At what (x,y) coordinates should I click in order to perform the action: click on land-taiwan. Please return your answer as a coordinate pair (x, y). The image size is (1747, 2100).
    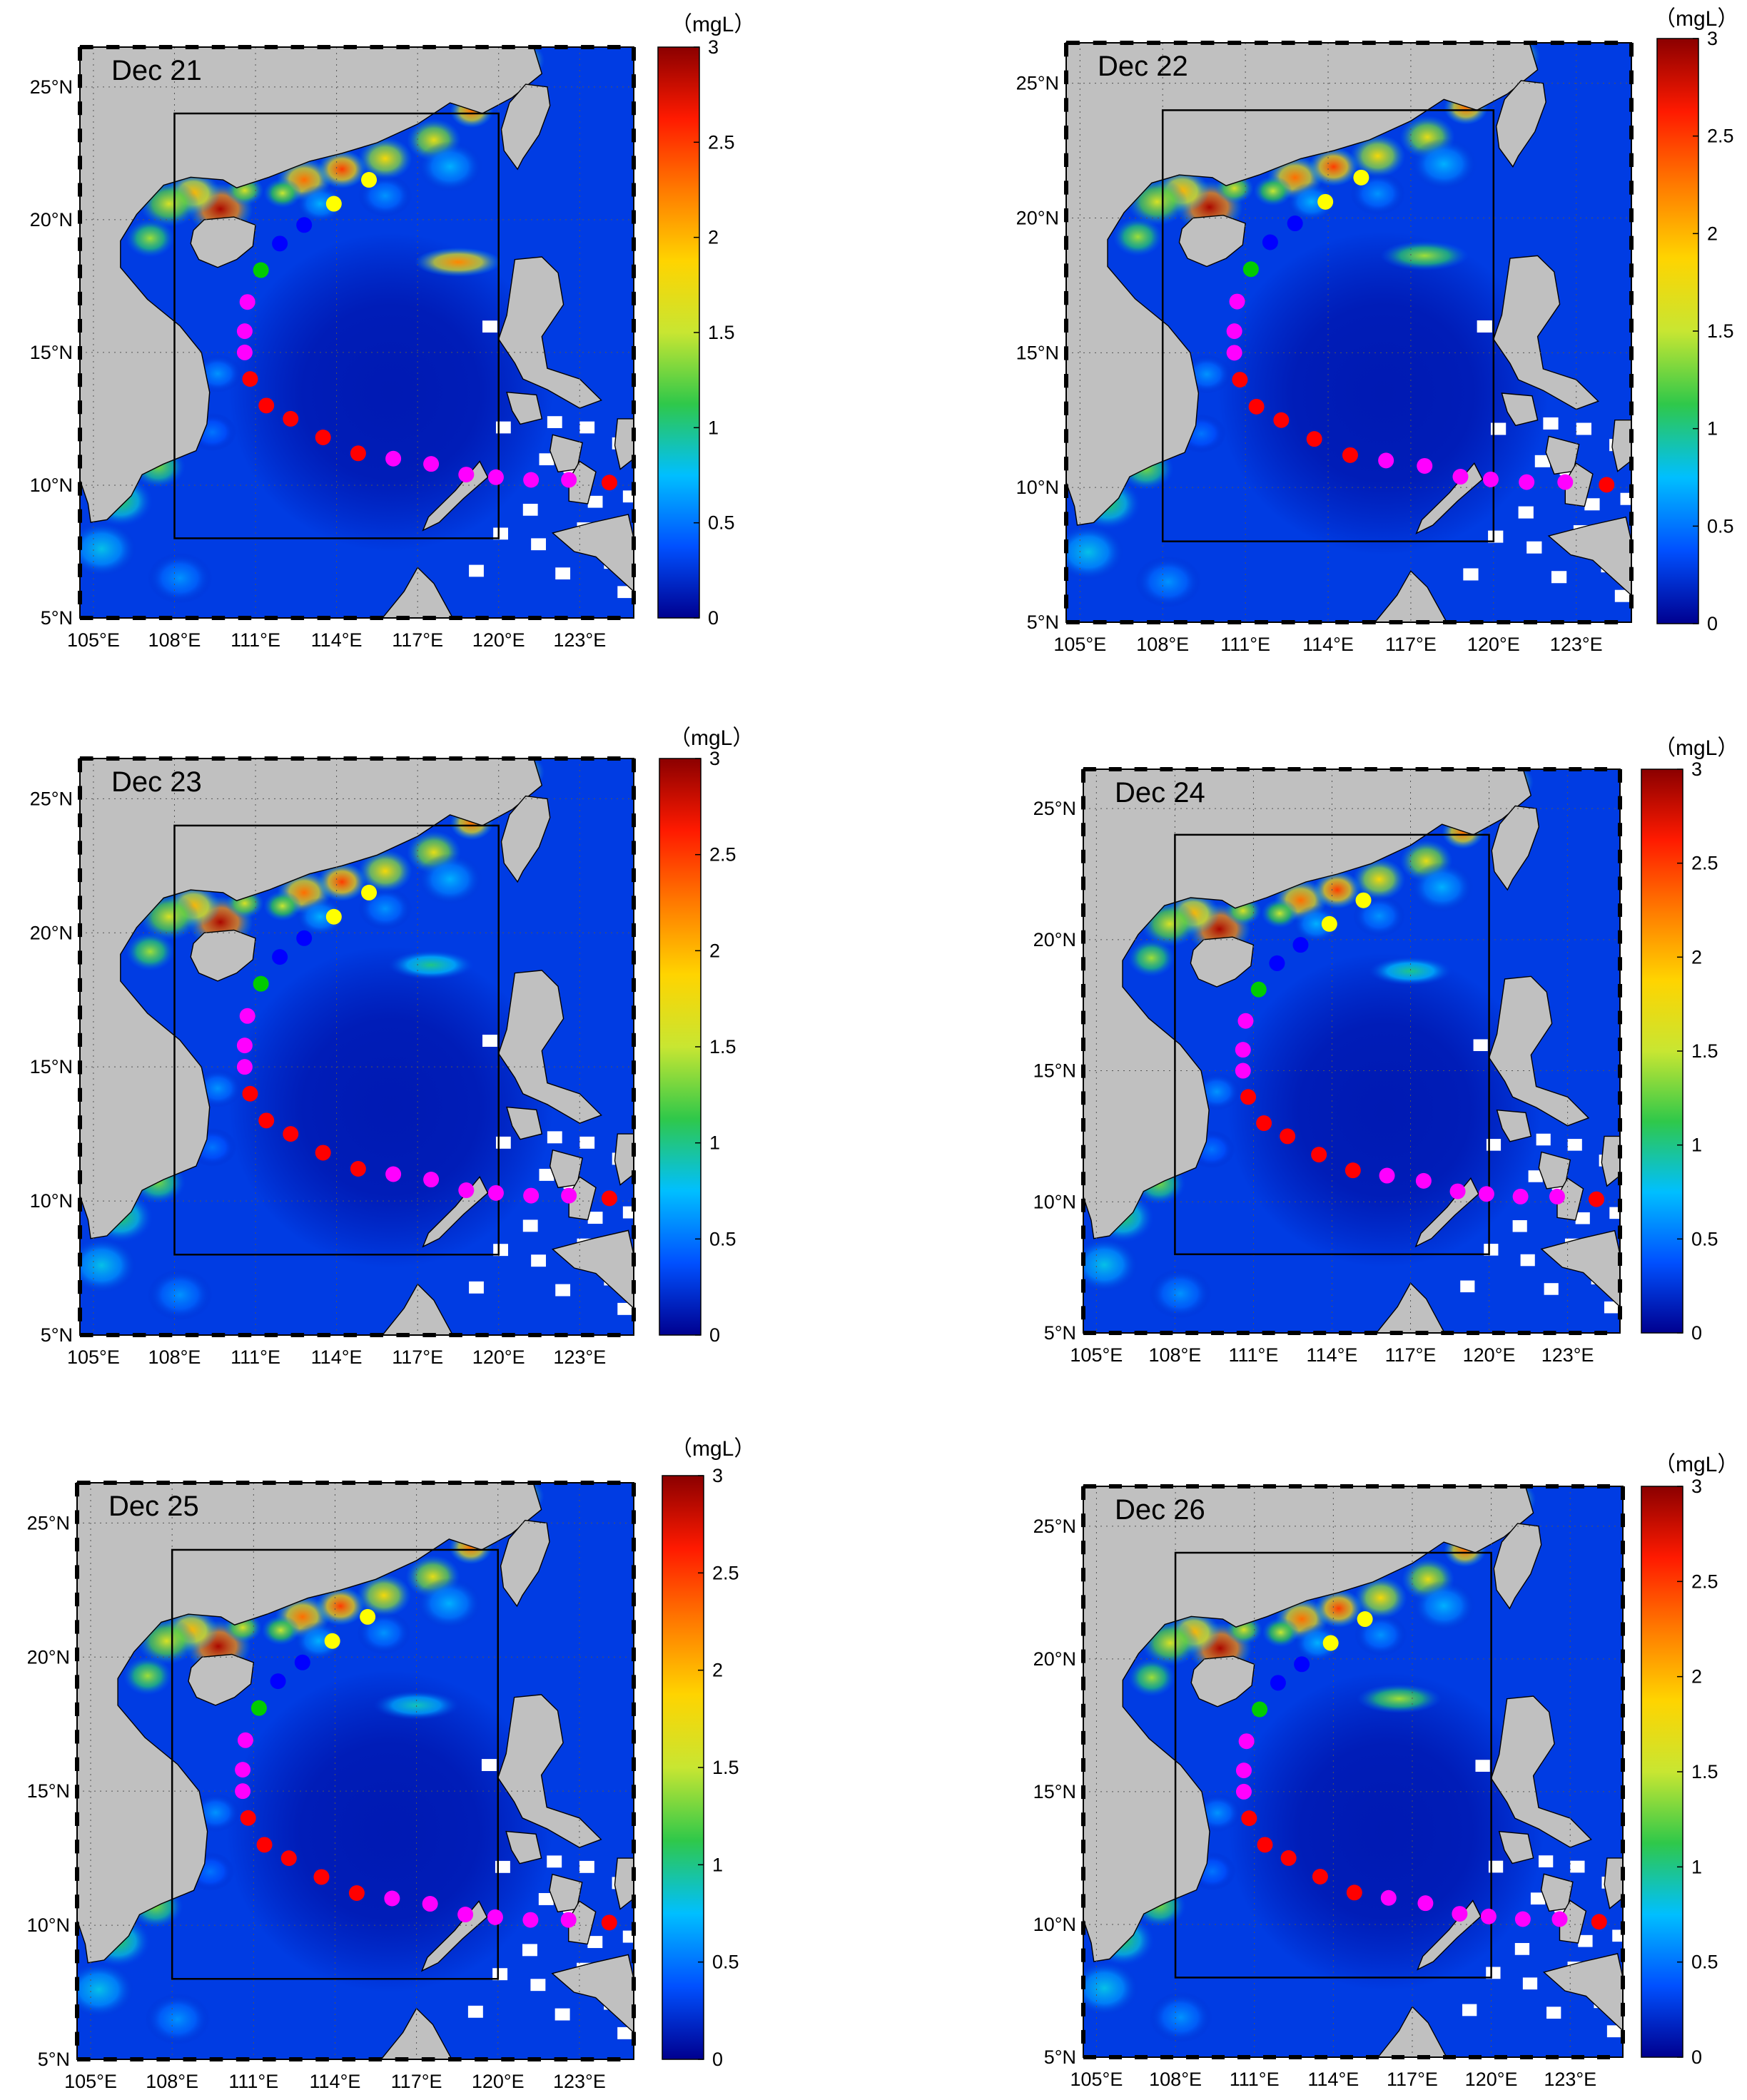
    Looking at the image, I should click on (1516, 848).